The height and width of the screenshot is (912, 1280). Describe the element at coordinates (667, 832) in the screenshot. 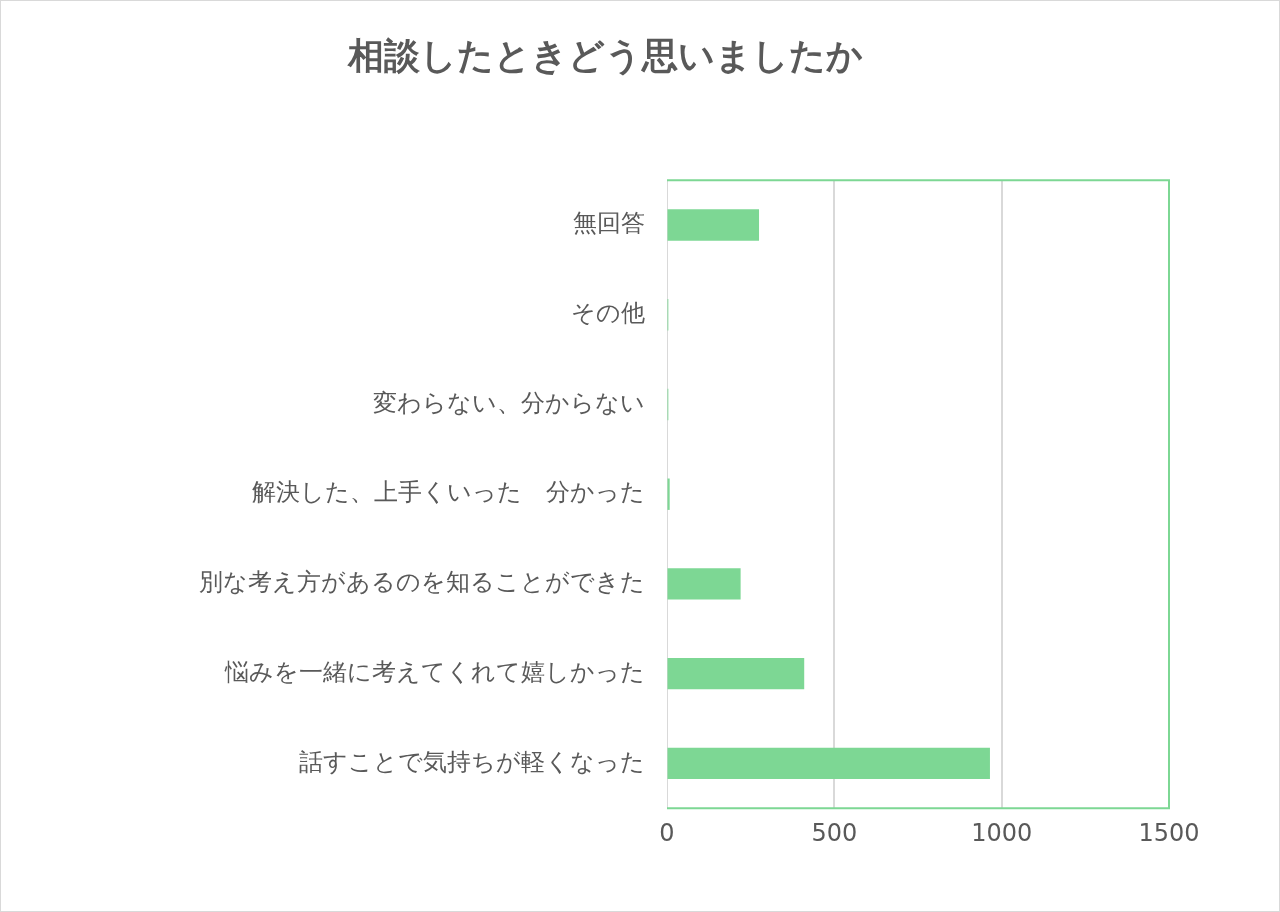

I see `x-tick-label: 0` at that location.